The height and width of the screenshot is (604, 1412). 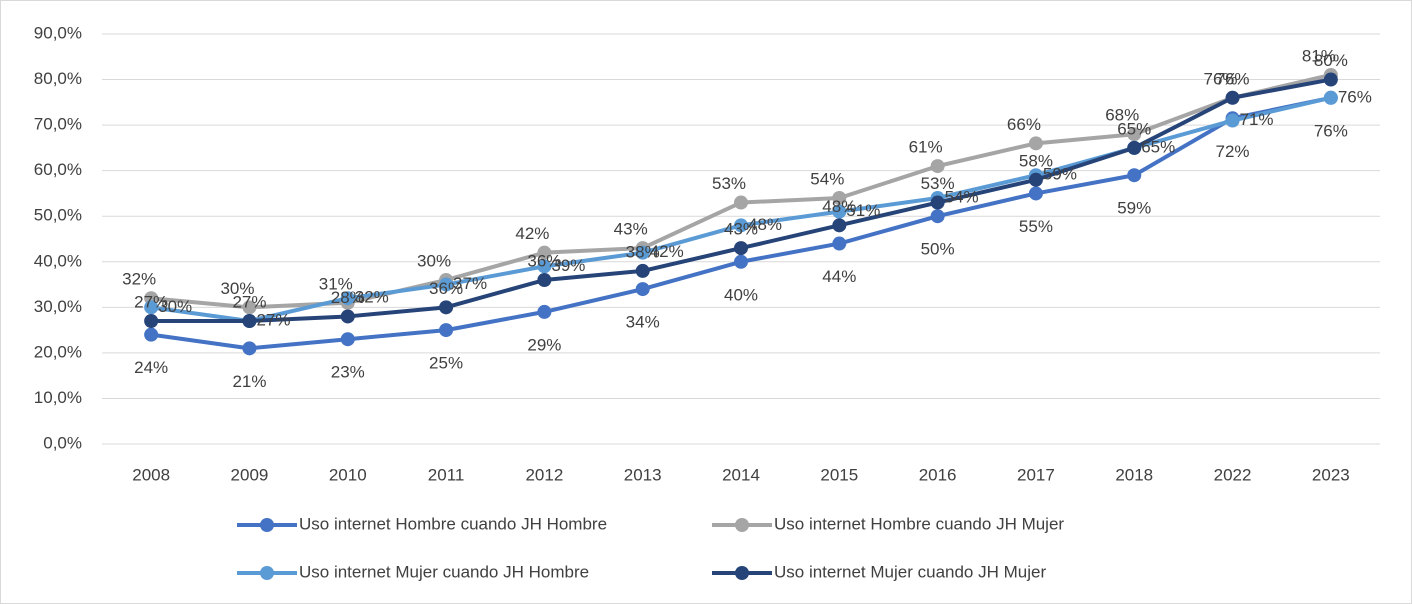 I want to click on data-label: 40%, so click(x=741, y=294).